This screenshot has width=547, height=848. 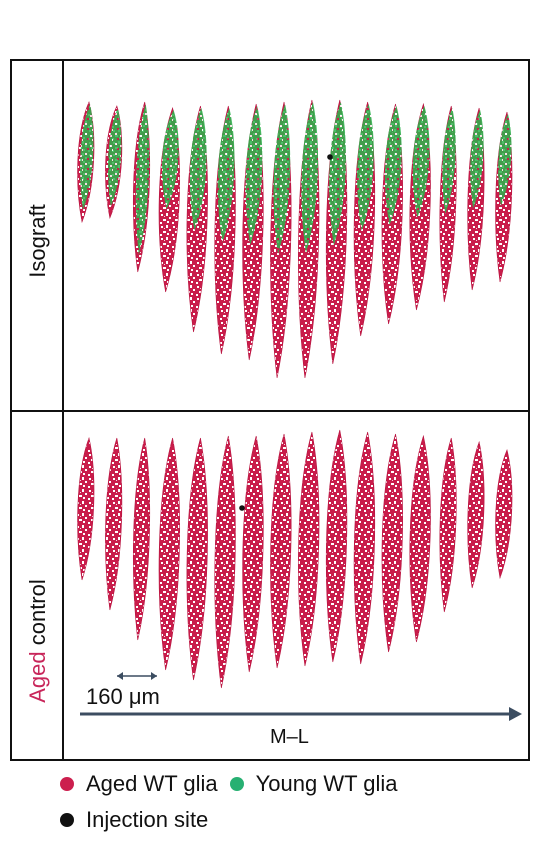 I want to click on isograft-row-label: Isograft, so click(x=37, y=241).